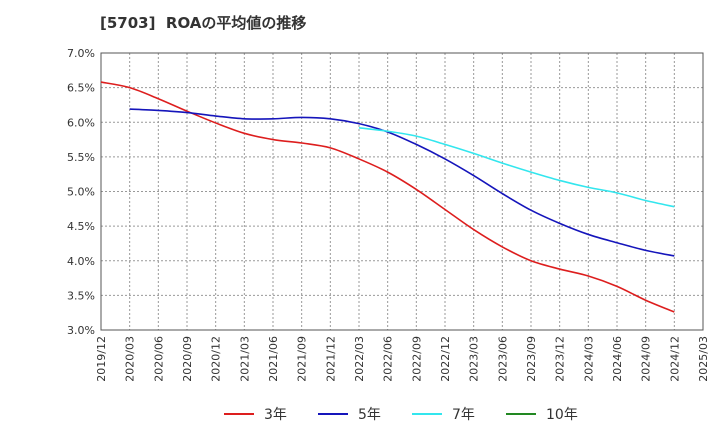 The height and width of the screenshot is (440, 720). What do you see at coordinates (588, 359) in the screenshot?
I see `x-tick-label: 2024/03` at bounding box center [588, 359].